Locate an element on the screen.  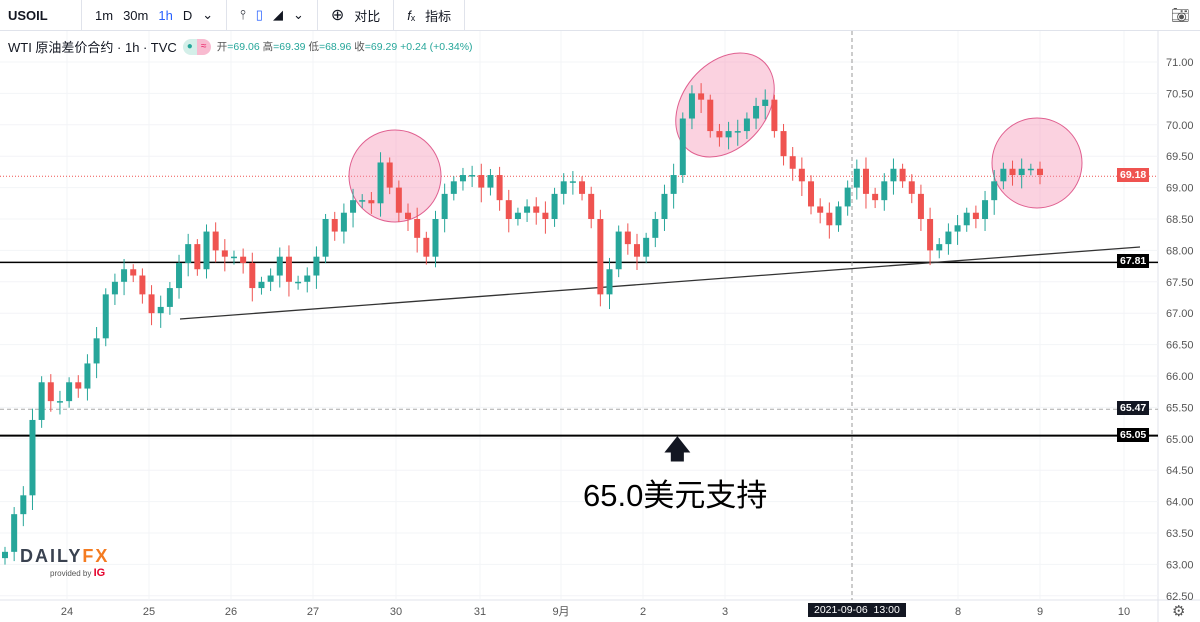
provided-by-ig: provided by IG is located at coordinates (77, 573).